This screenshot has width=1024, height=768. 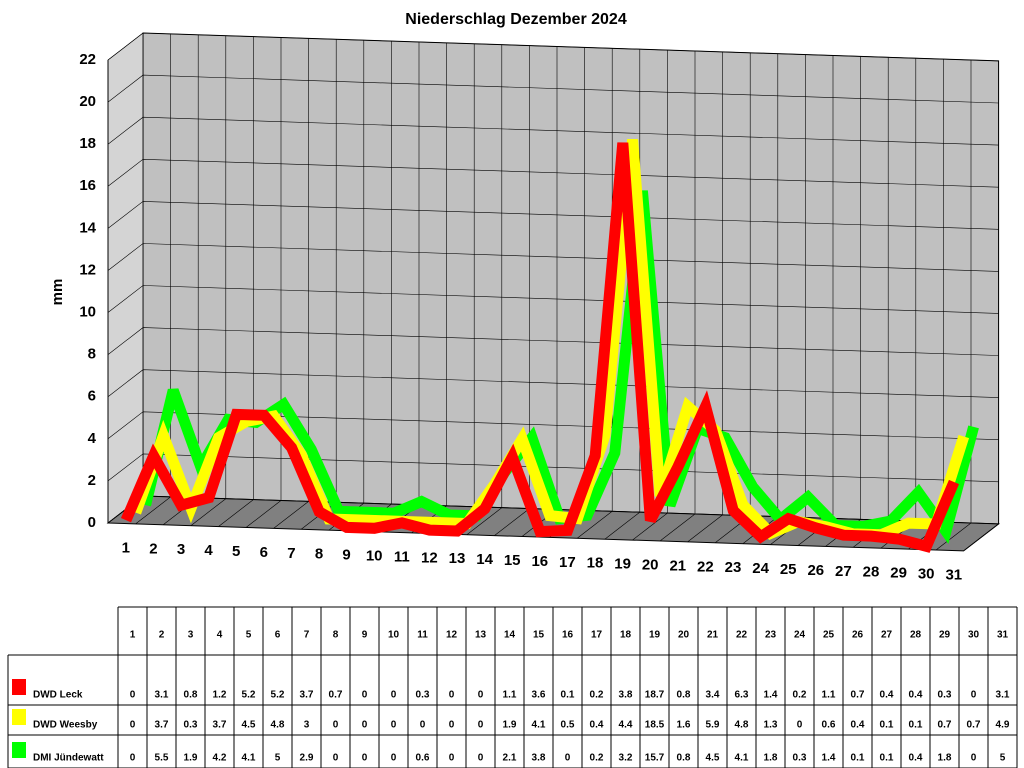 I want to click on table-header: 20, so click(x=684, y=635).